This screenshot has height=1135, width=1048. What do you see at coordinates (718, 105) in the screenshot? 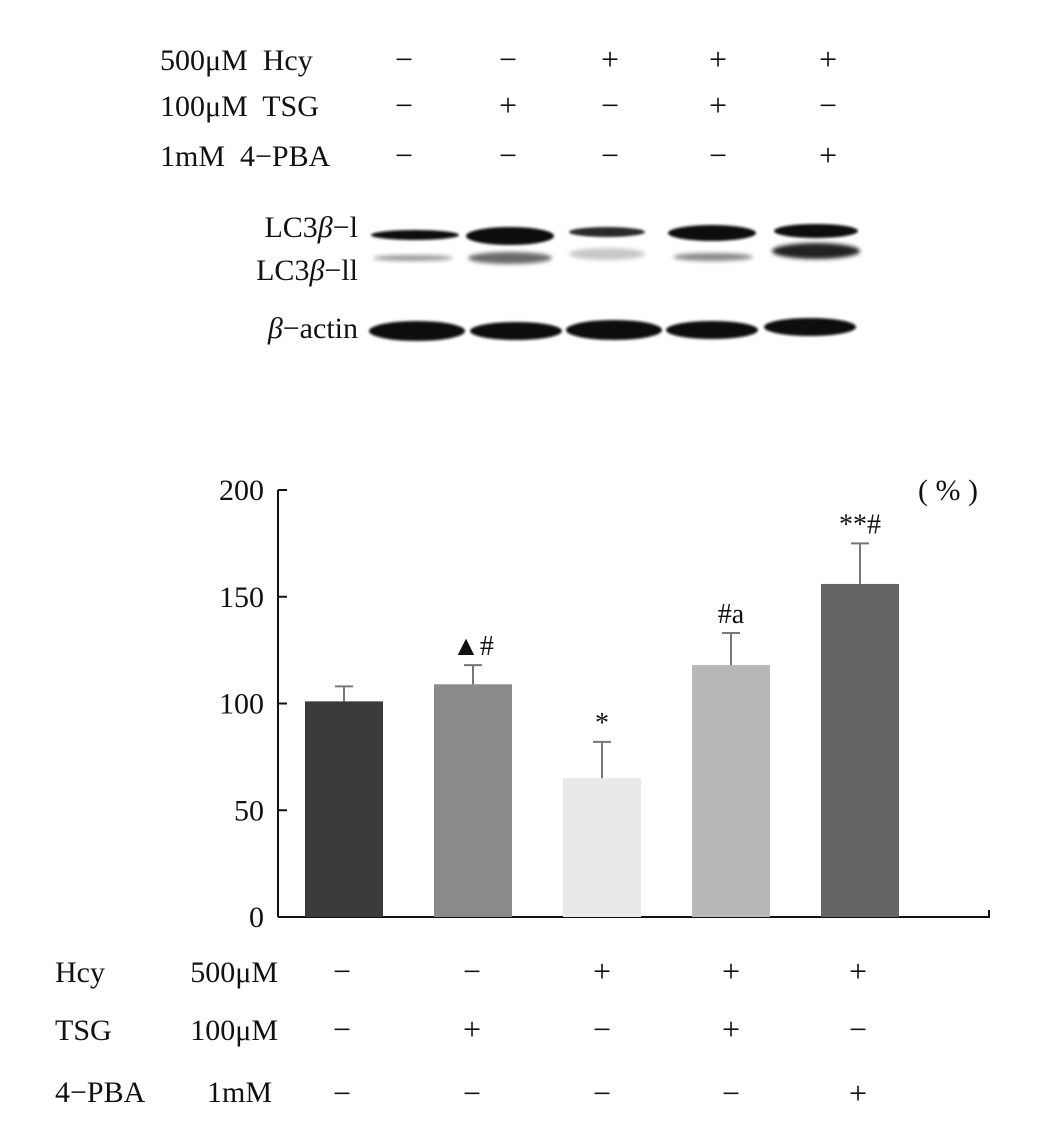
I see `blot-sign-tsg-4: +` at bounding box center [718, 105].